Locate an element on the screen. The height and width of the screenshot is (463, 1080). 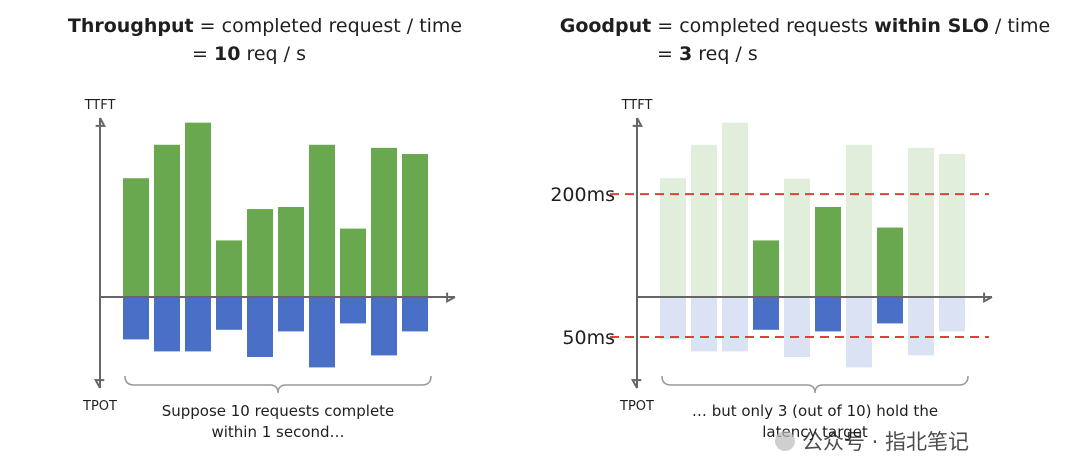
title-part: / time is located at coordinates (1019, 26).